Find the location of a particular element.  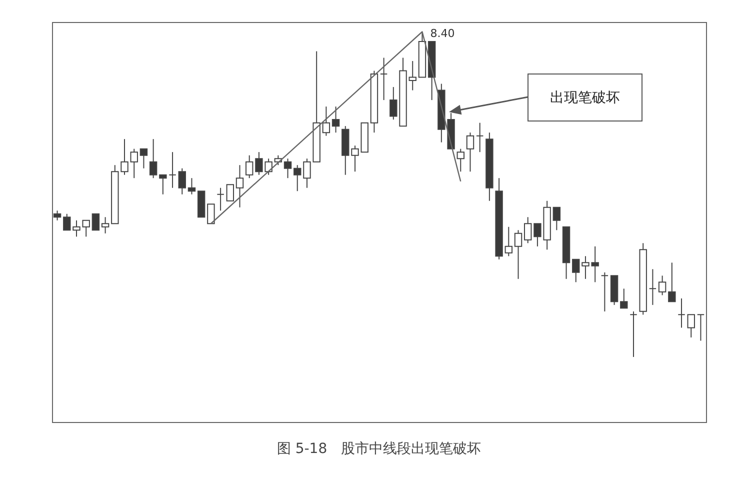

text: 图 5-18 股市中线段出现笔破坏 is located at coordinates (379, 449).